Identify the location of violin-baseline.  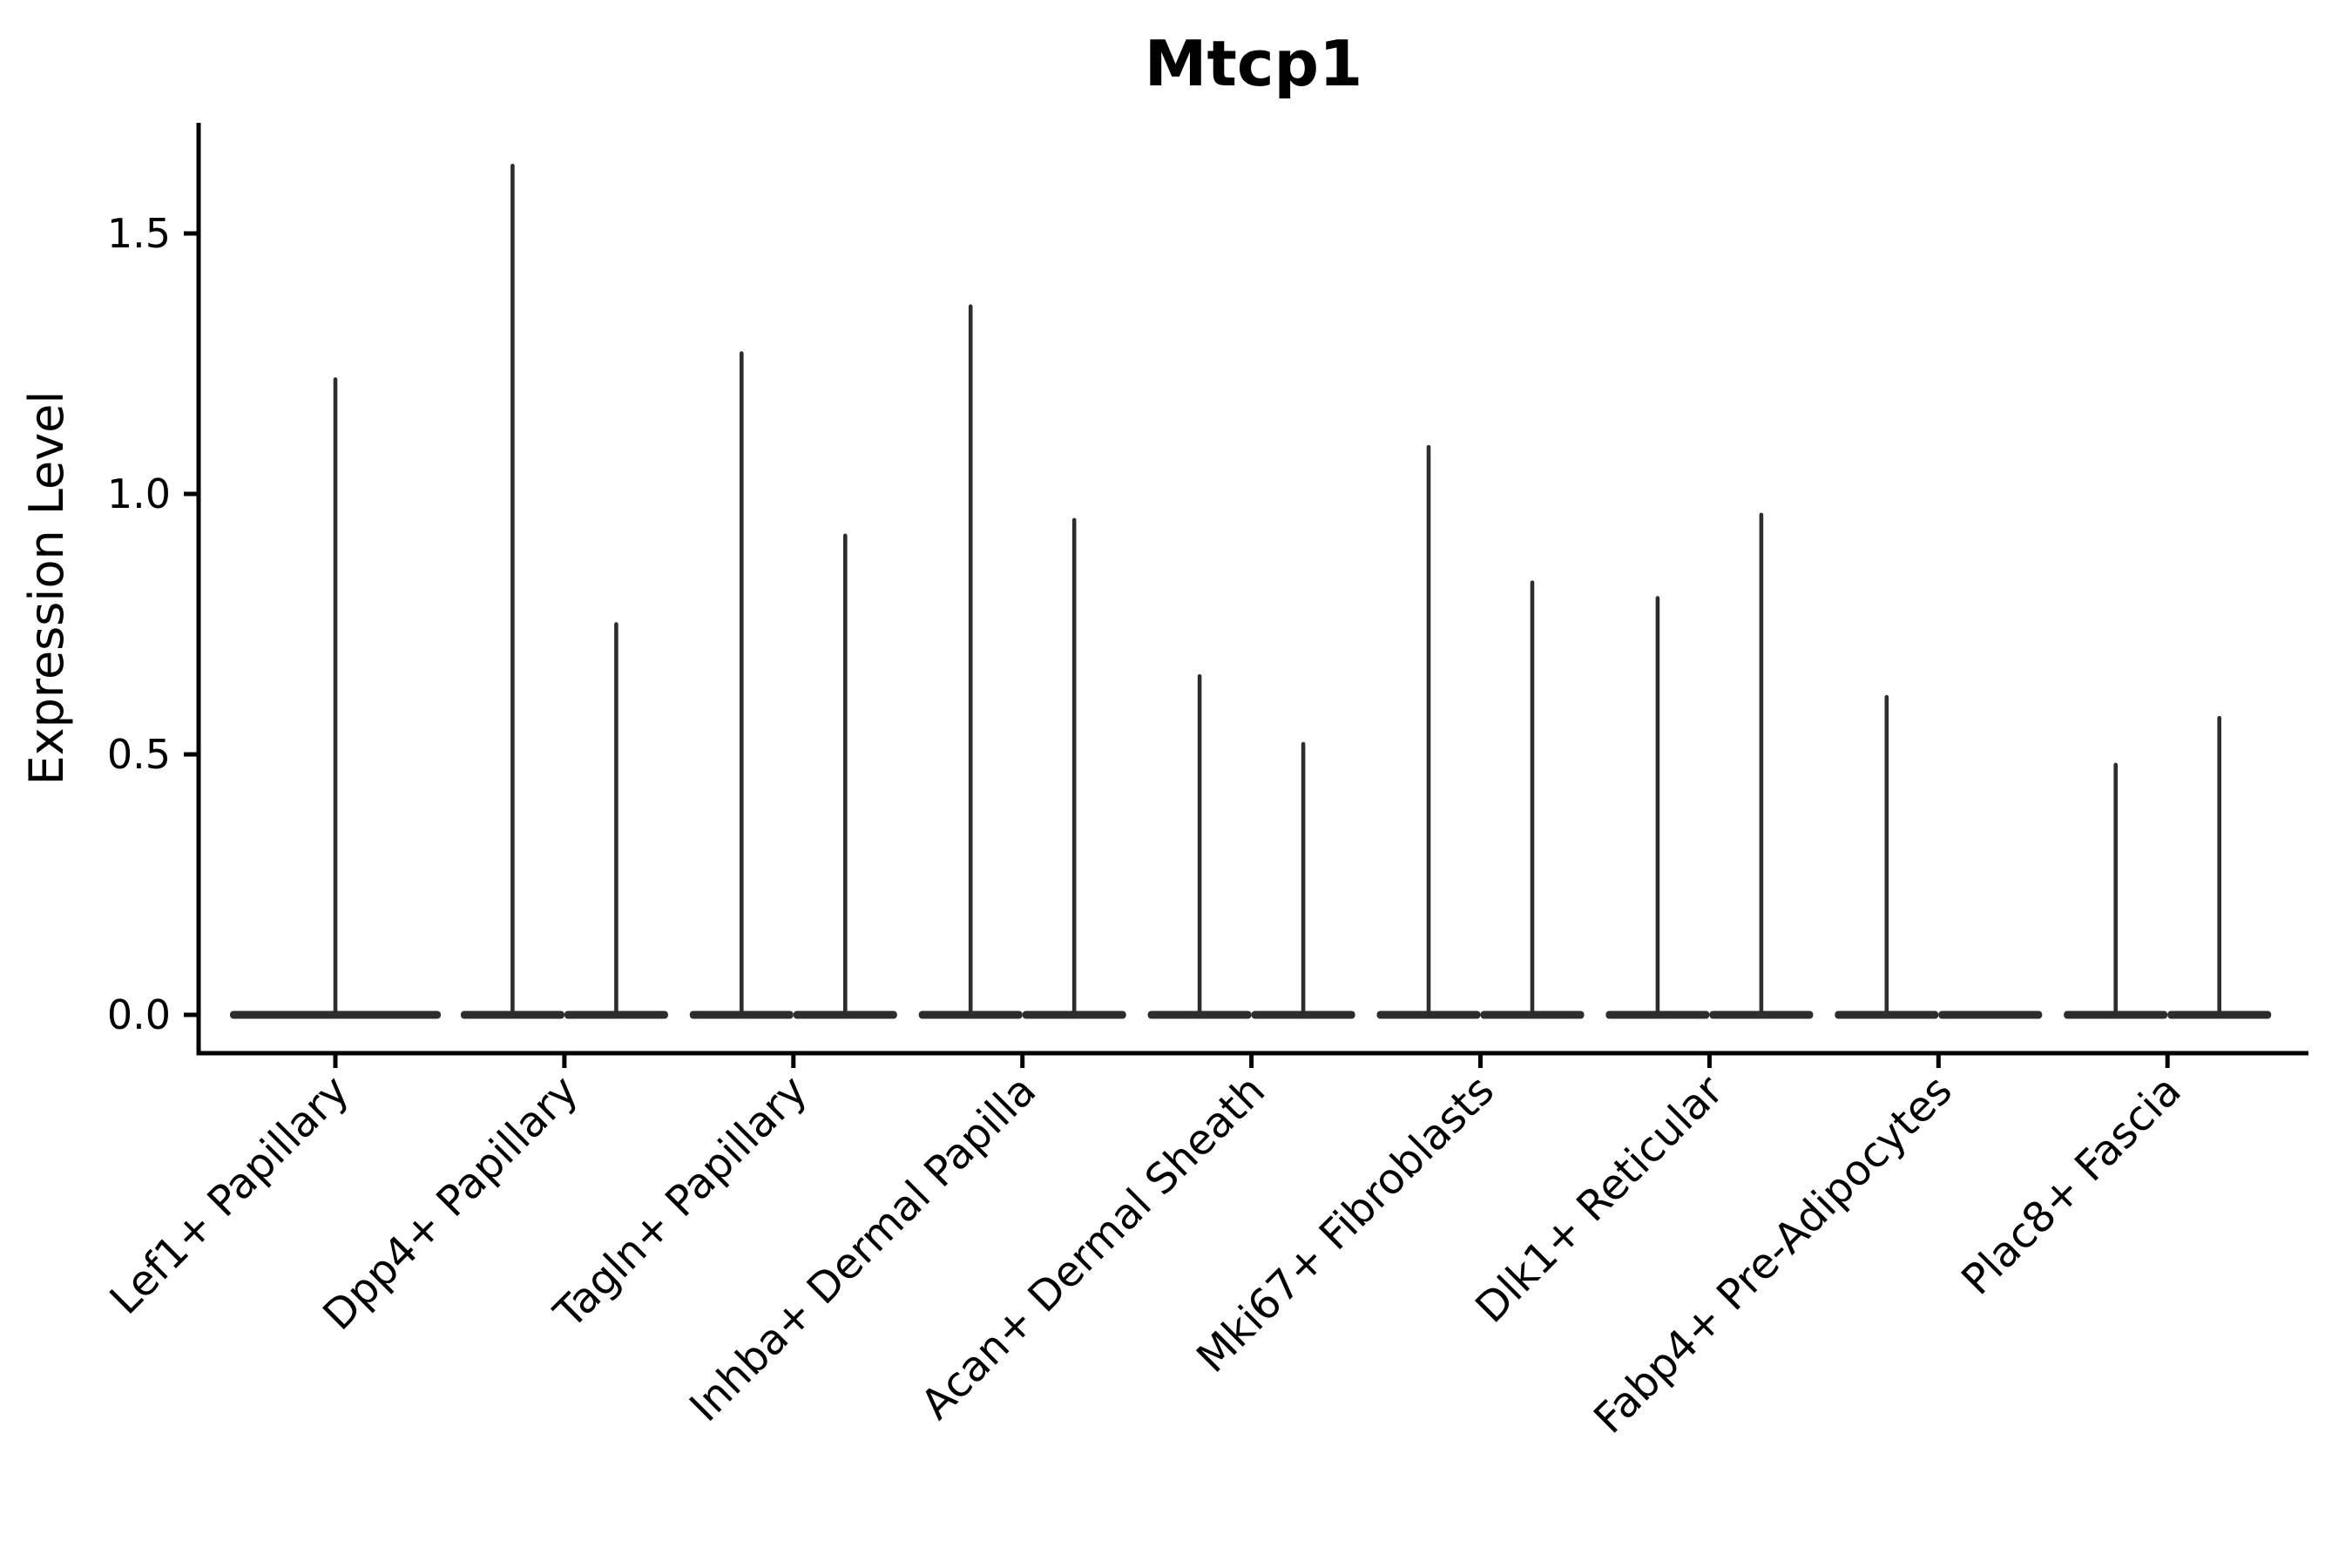
(1990, 1014).